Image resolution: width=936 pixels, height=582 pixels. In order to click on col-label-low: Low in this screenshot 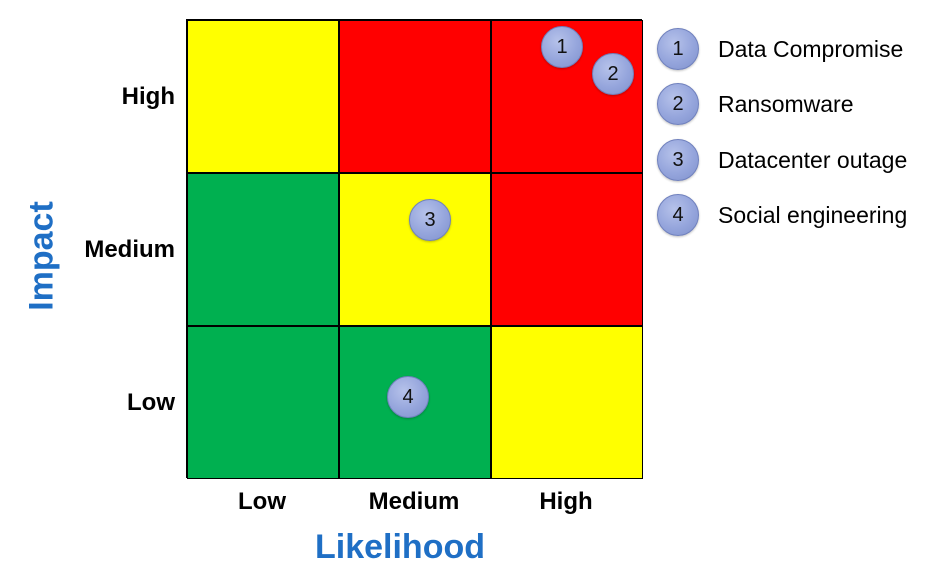, I will do `click(262, 501)`.